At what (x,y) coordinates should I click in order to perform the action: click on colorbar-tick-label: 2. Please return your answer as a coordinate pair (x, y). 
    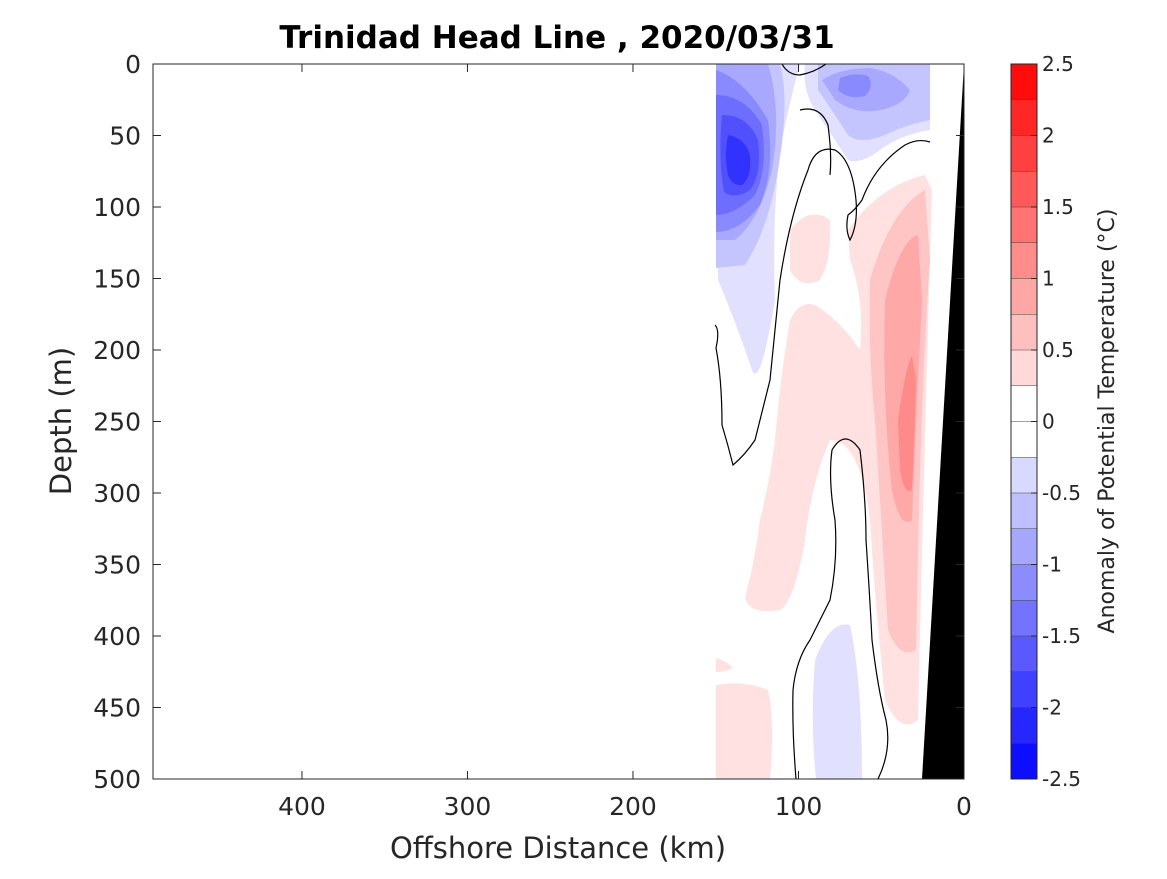
    Looking at the image, I should click on (1048, 136).